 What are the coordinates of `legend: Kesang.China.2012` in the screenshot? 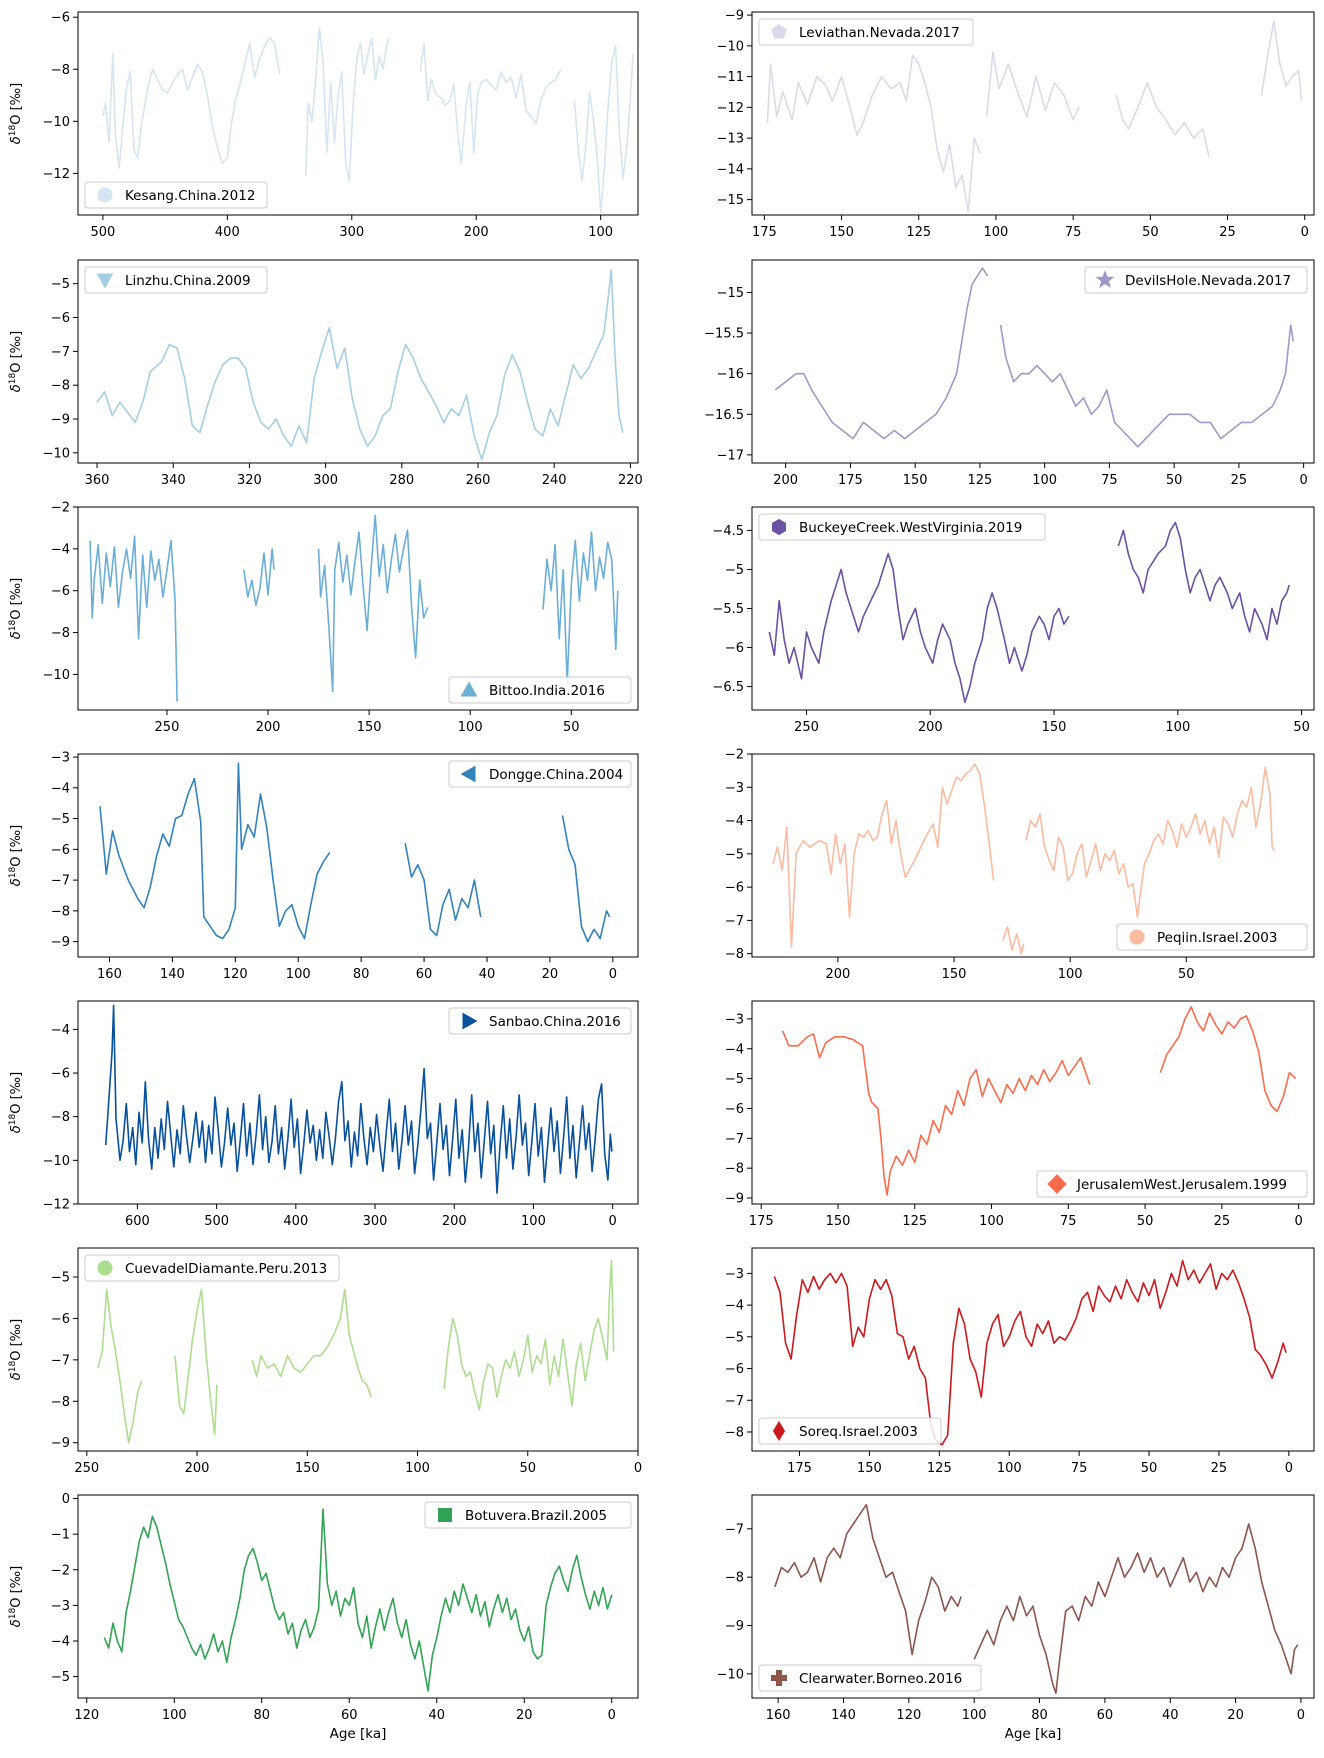 It's located at (176, 195).